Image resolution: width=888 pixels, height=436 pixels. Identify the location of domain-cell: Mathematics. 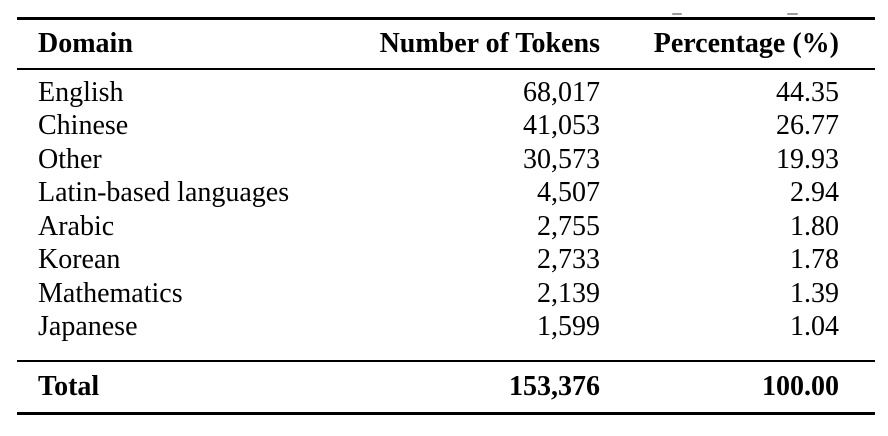
(110, 293).